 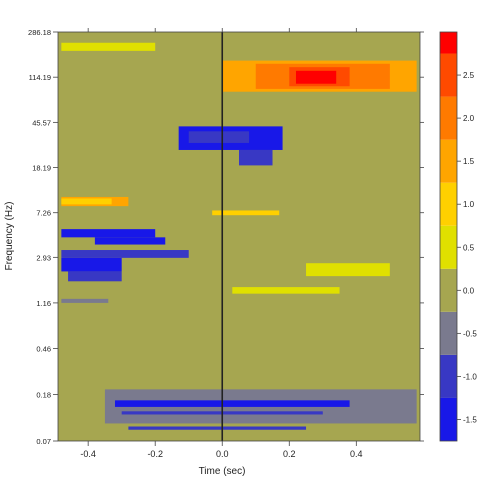 What do you see at coordinates (43, 257) in the screenshot?
I see `y-tick-label: 2.93` at bounding box center [43, 257].